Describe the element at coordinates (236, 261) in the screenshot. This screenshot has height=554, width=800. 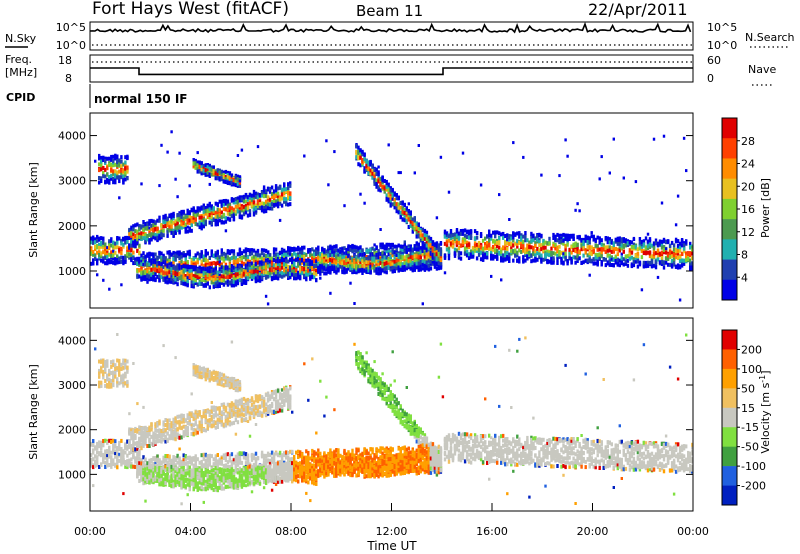
I see `power-cell-1928` at that location.